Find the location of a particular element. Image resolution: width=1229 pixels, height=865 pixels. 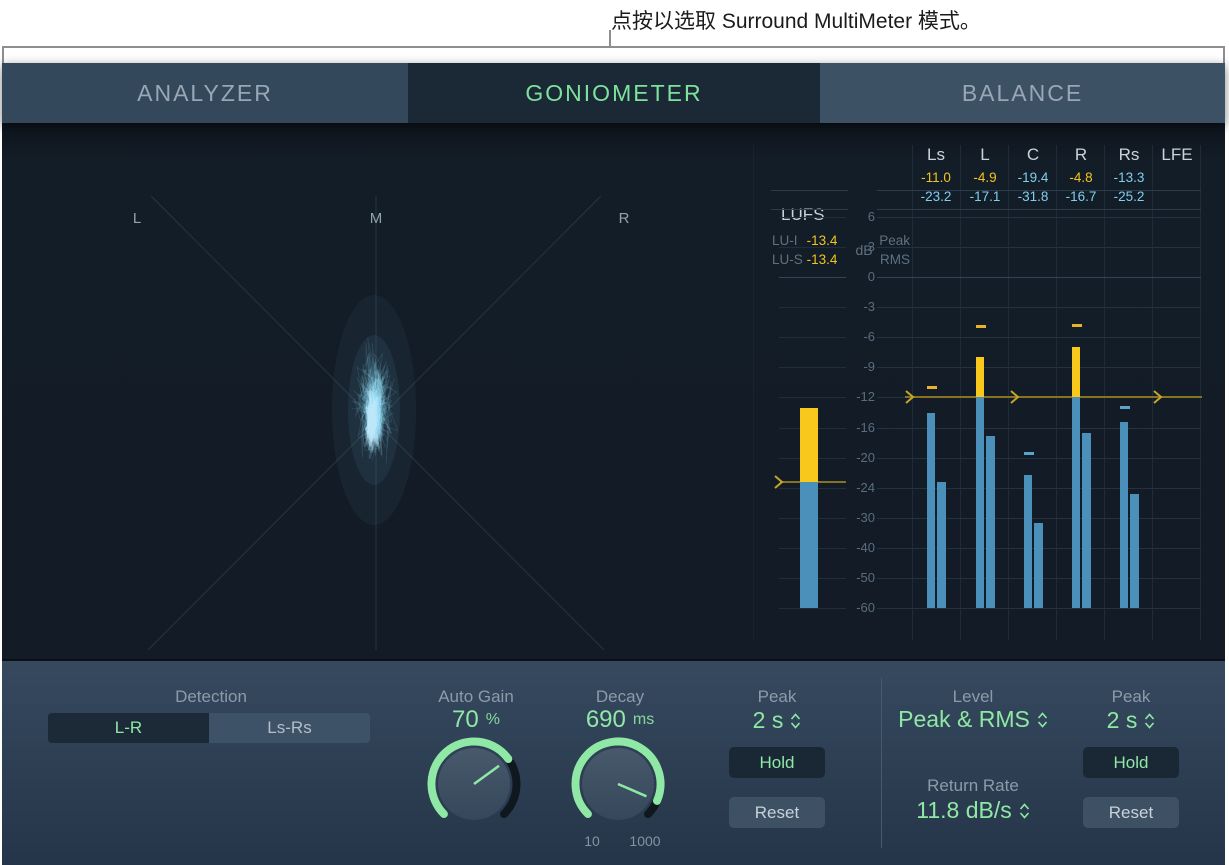

lu-i-value: -13.4 is located at coordinates (822, 240).